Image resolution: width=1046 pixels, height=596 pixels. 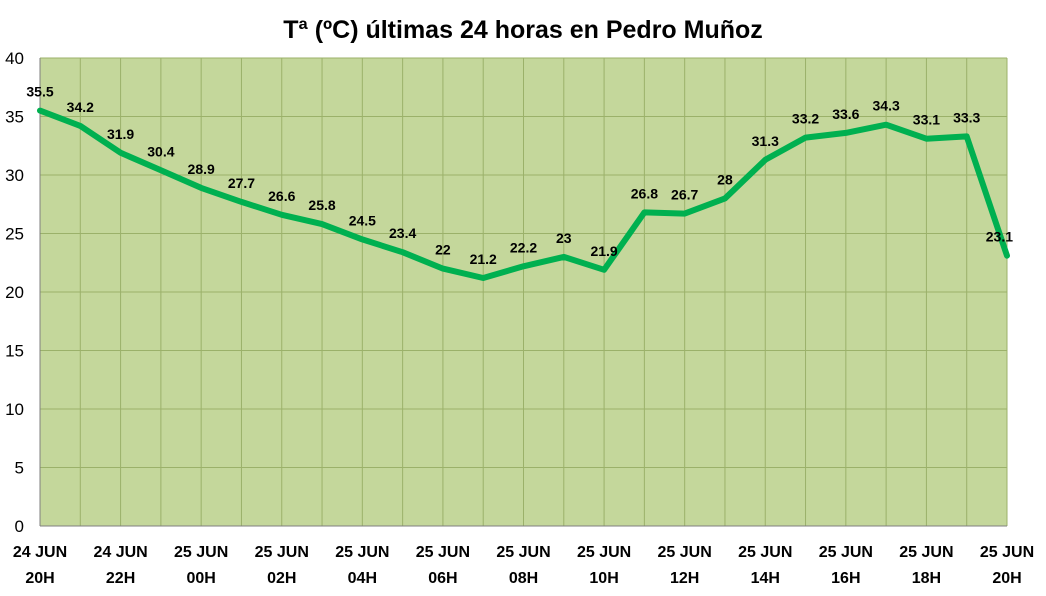 What do you see at coordinates (603, 251) in the screenshot?
I see `data-label: 21.9` at bounding box center [603, 251].